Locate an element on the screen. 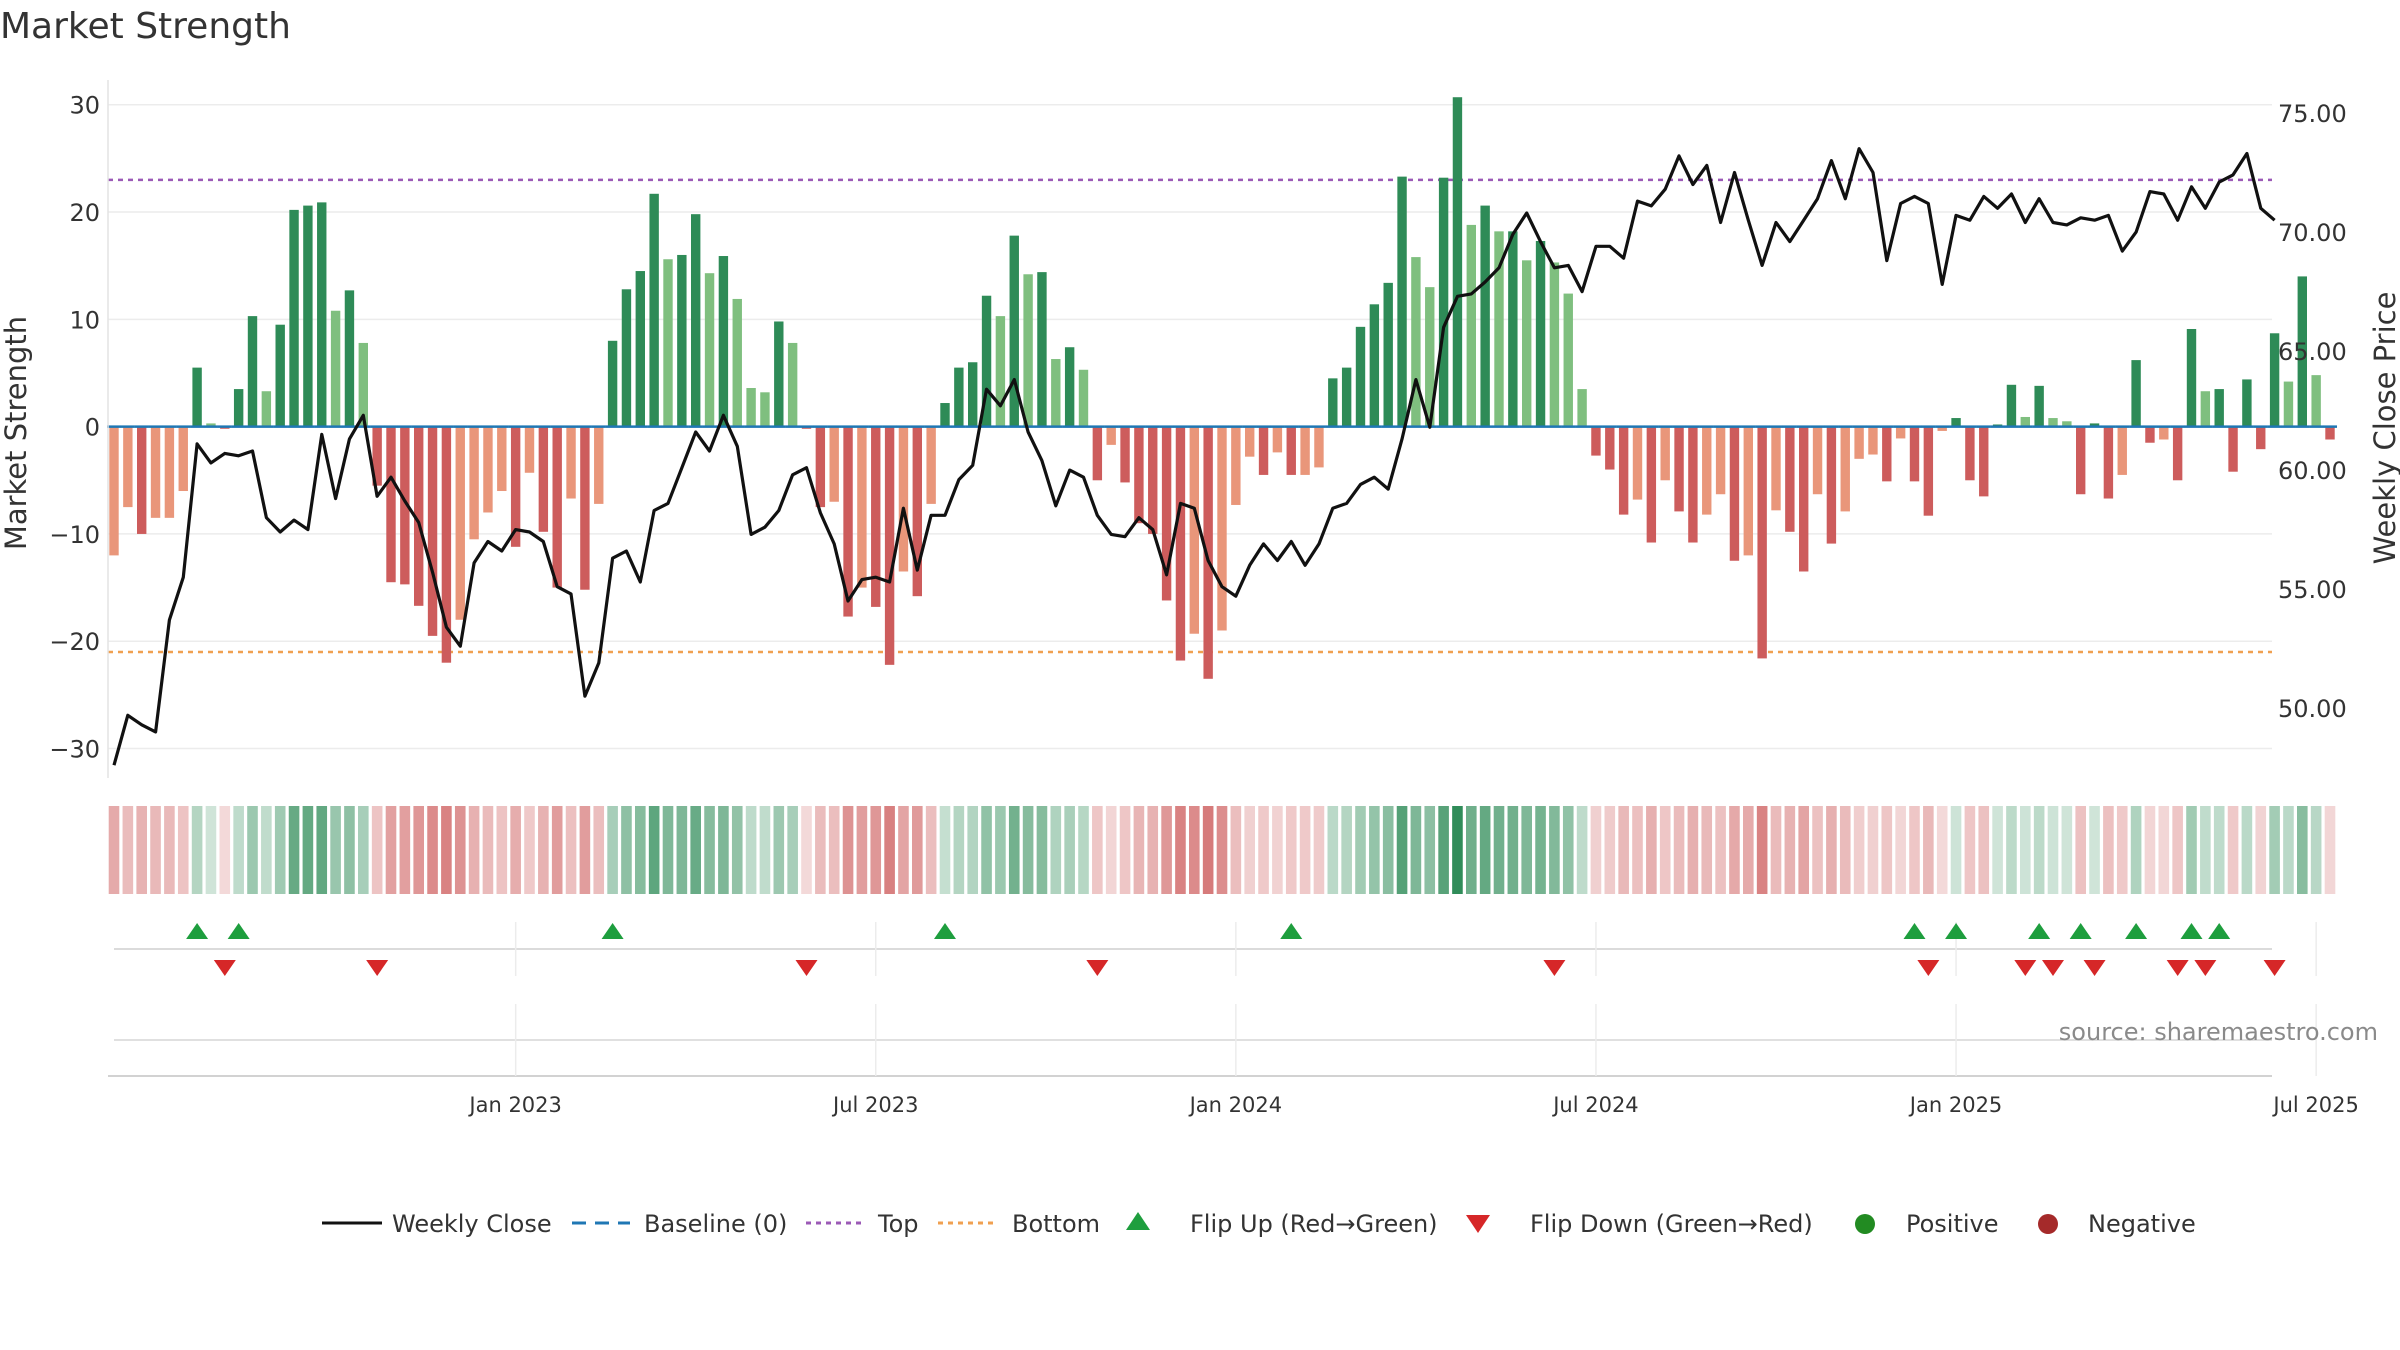 This screenshot has width=2400, height=1350. left-tick-label: −20 is located at coordinates (74, 642).